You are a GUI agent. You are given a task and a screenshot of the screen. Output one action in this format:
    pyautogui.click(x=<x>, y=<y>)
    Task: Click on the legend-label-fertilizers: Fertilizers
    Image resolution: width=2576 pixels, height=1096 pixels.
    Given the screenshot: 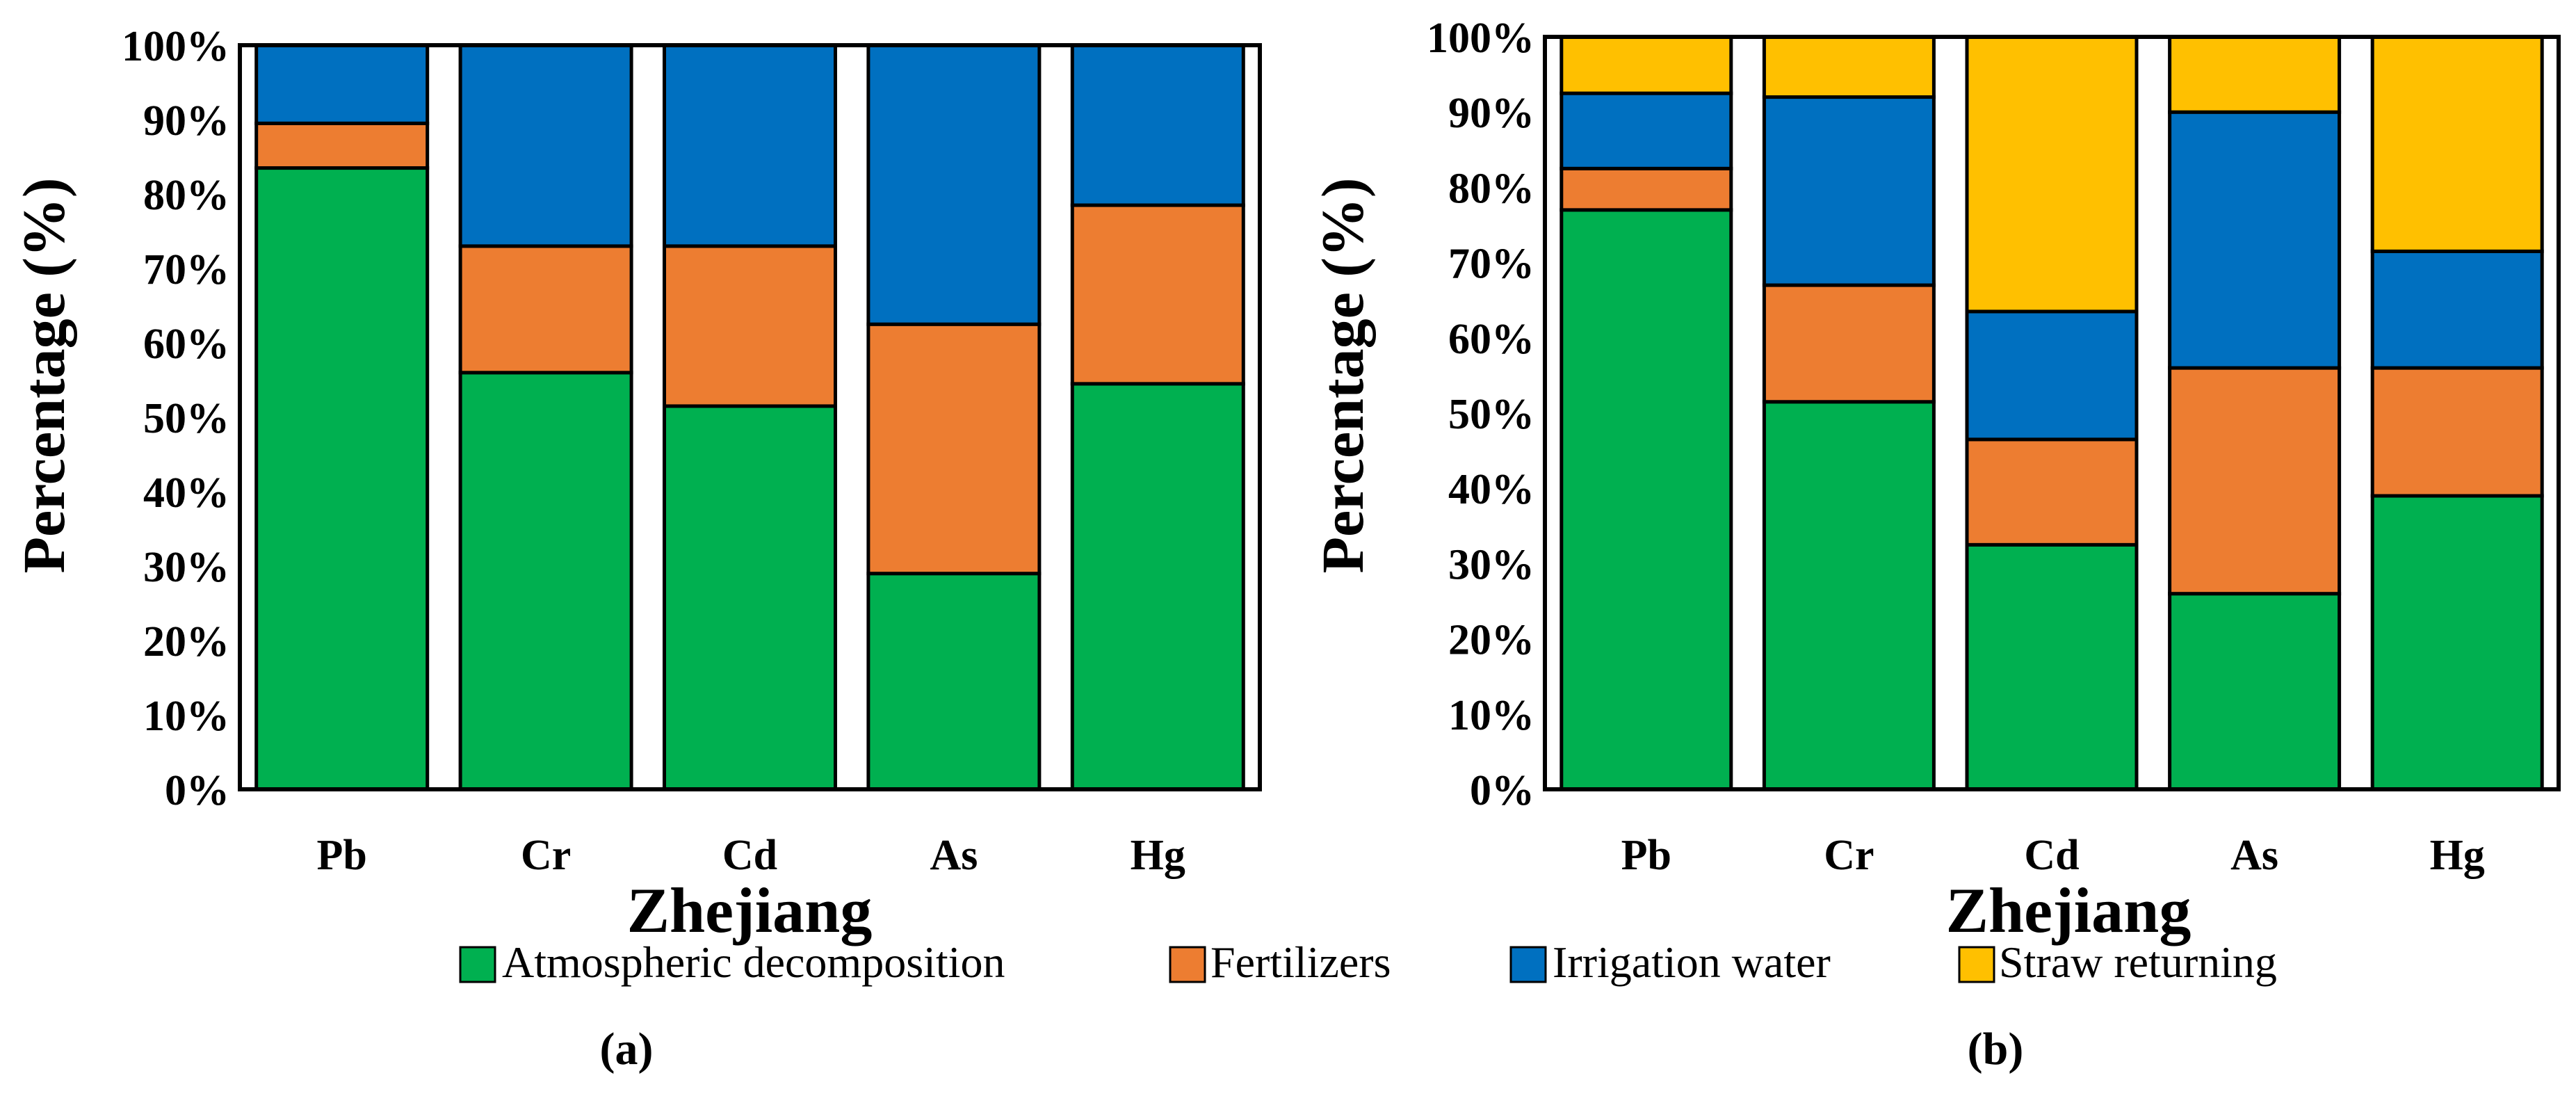 What is the action you would take?
    pyautogui.click(x=1300, y=962)
    